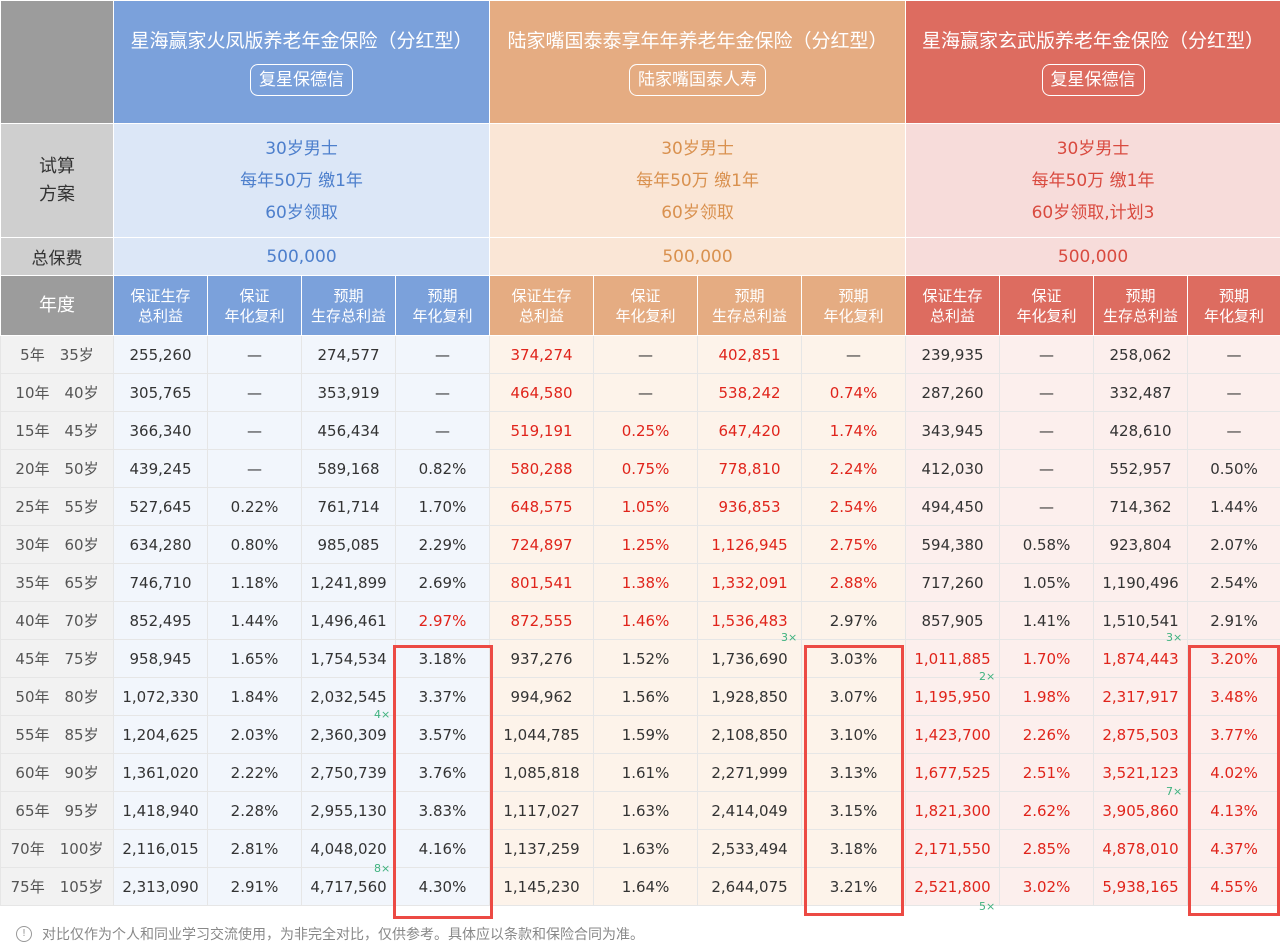 This screenshot has width=1280, height=952. I want to click on table-cell: 1,821,300, so click(953, 810).